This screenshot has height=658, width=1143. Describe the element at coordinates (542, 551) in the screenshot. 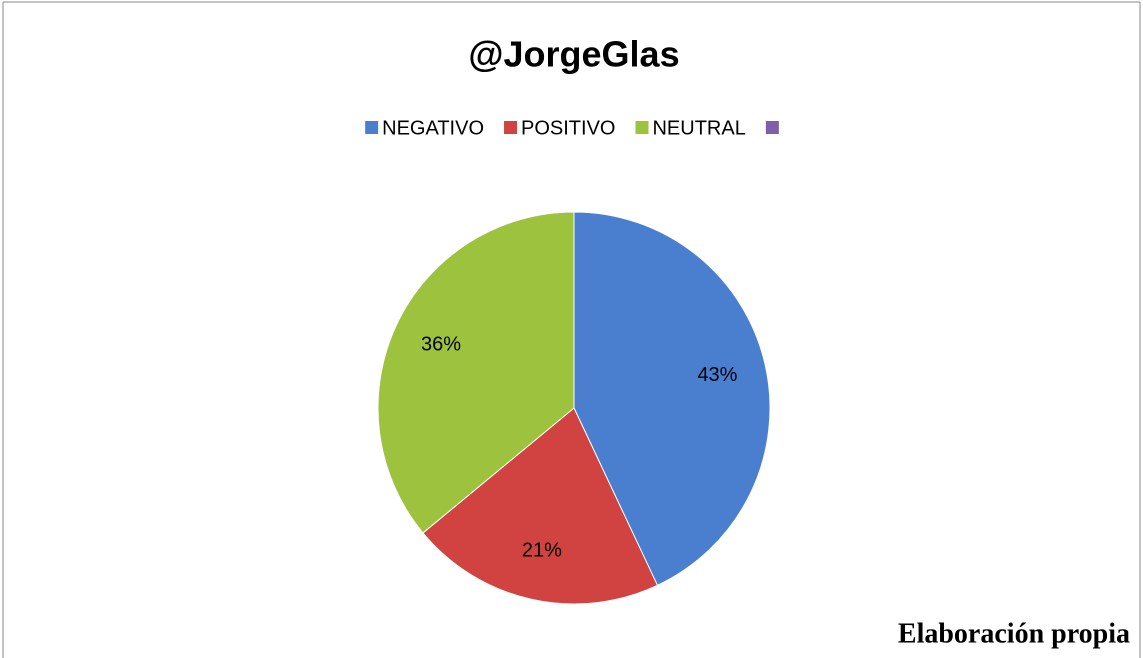

I see `value-label: 21%` at that location.